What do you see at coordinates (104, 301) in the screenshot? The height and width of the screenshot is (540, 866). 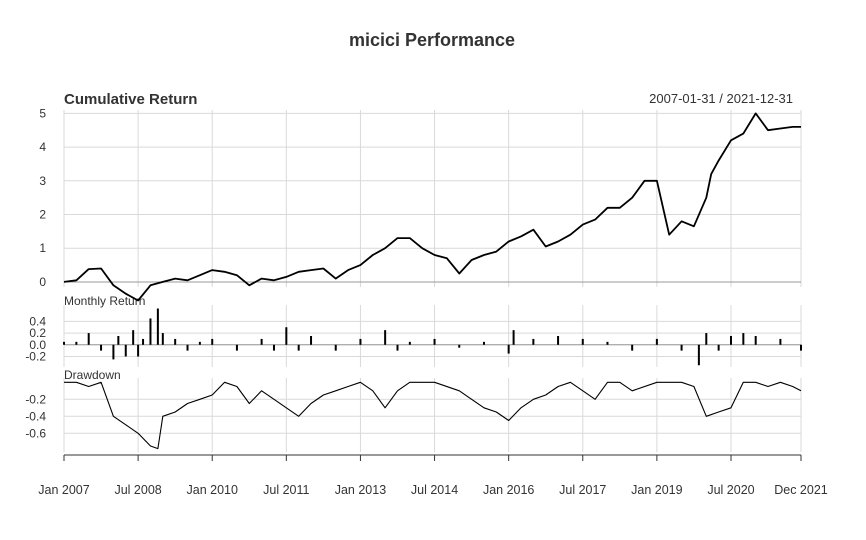 I see `monthly-panel-title: Monthly Return` at bounding box center [104, 301].